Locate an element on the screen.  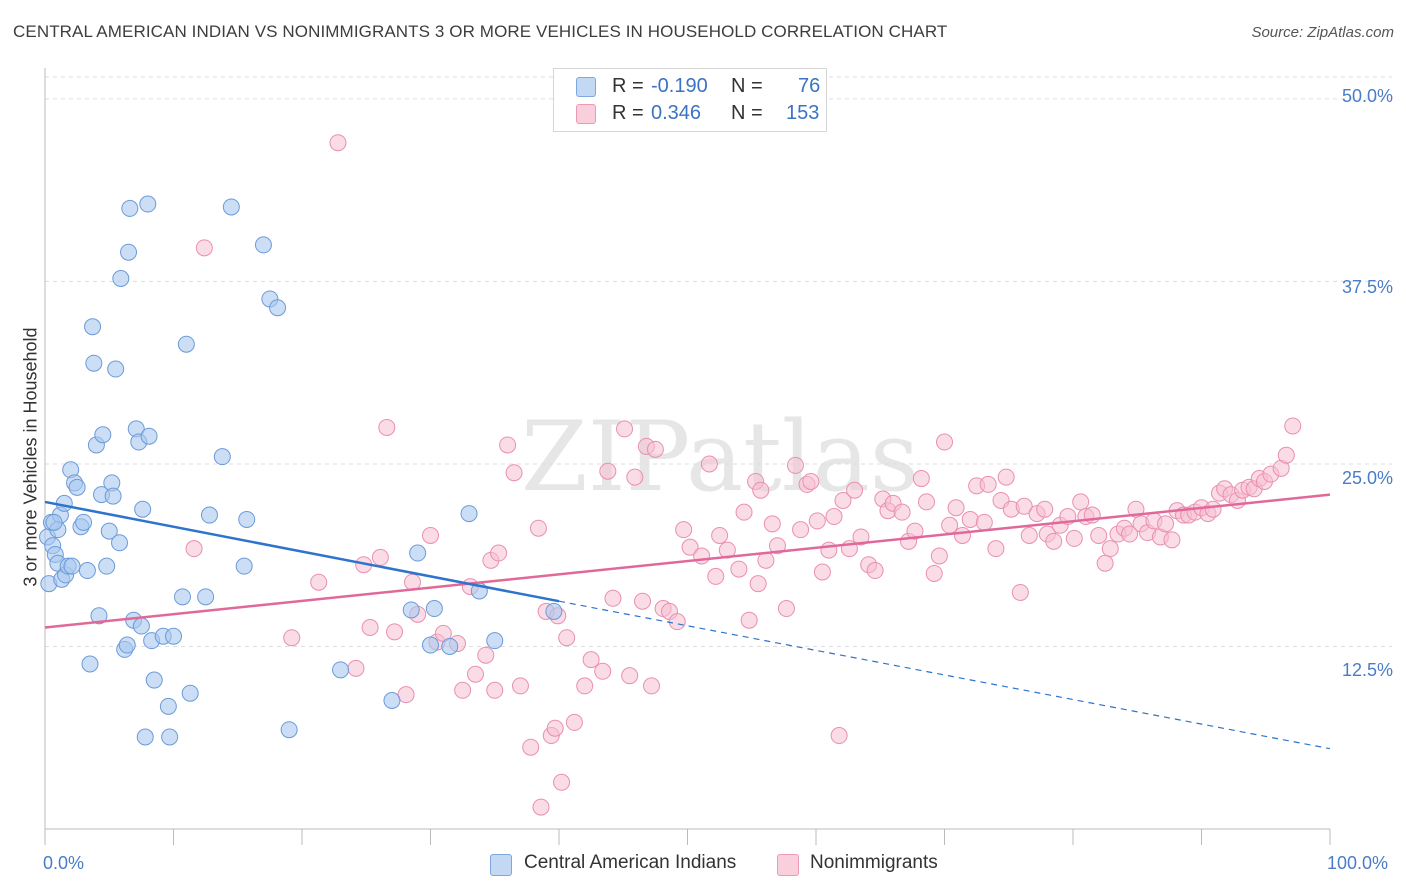
legend-swatch-pink is located at coordinates (788, 865).